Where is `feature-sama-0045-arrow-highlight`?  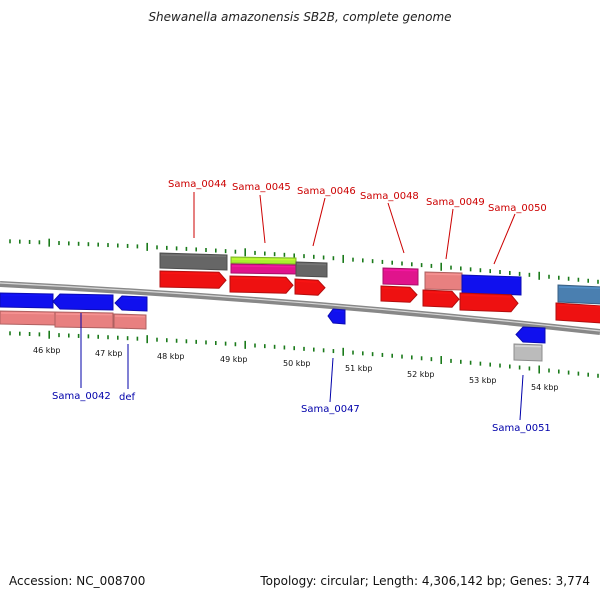 feature-sama-0045-arrow-highlight is located at coordinates (258, 278).